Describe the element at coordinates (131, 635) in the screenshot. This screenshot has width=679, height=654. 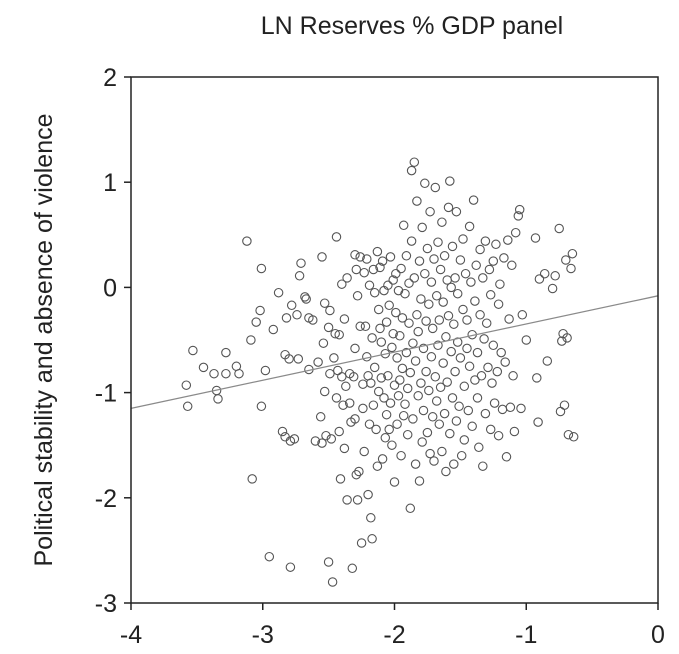
I see `x-tick-label: -4` at that location.